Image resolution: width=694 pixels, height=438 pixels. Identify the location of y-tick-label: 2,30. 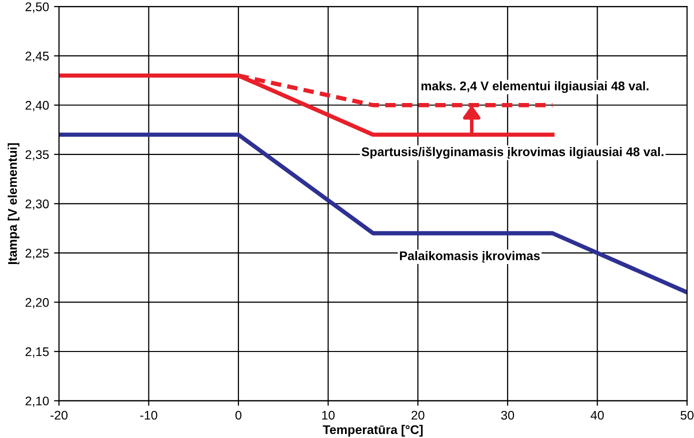
(37, 204).